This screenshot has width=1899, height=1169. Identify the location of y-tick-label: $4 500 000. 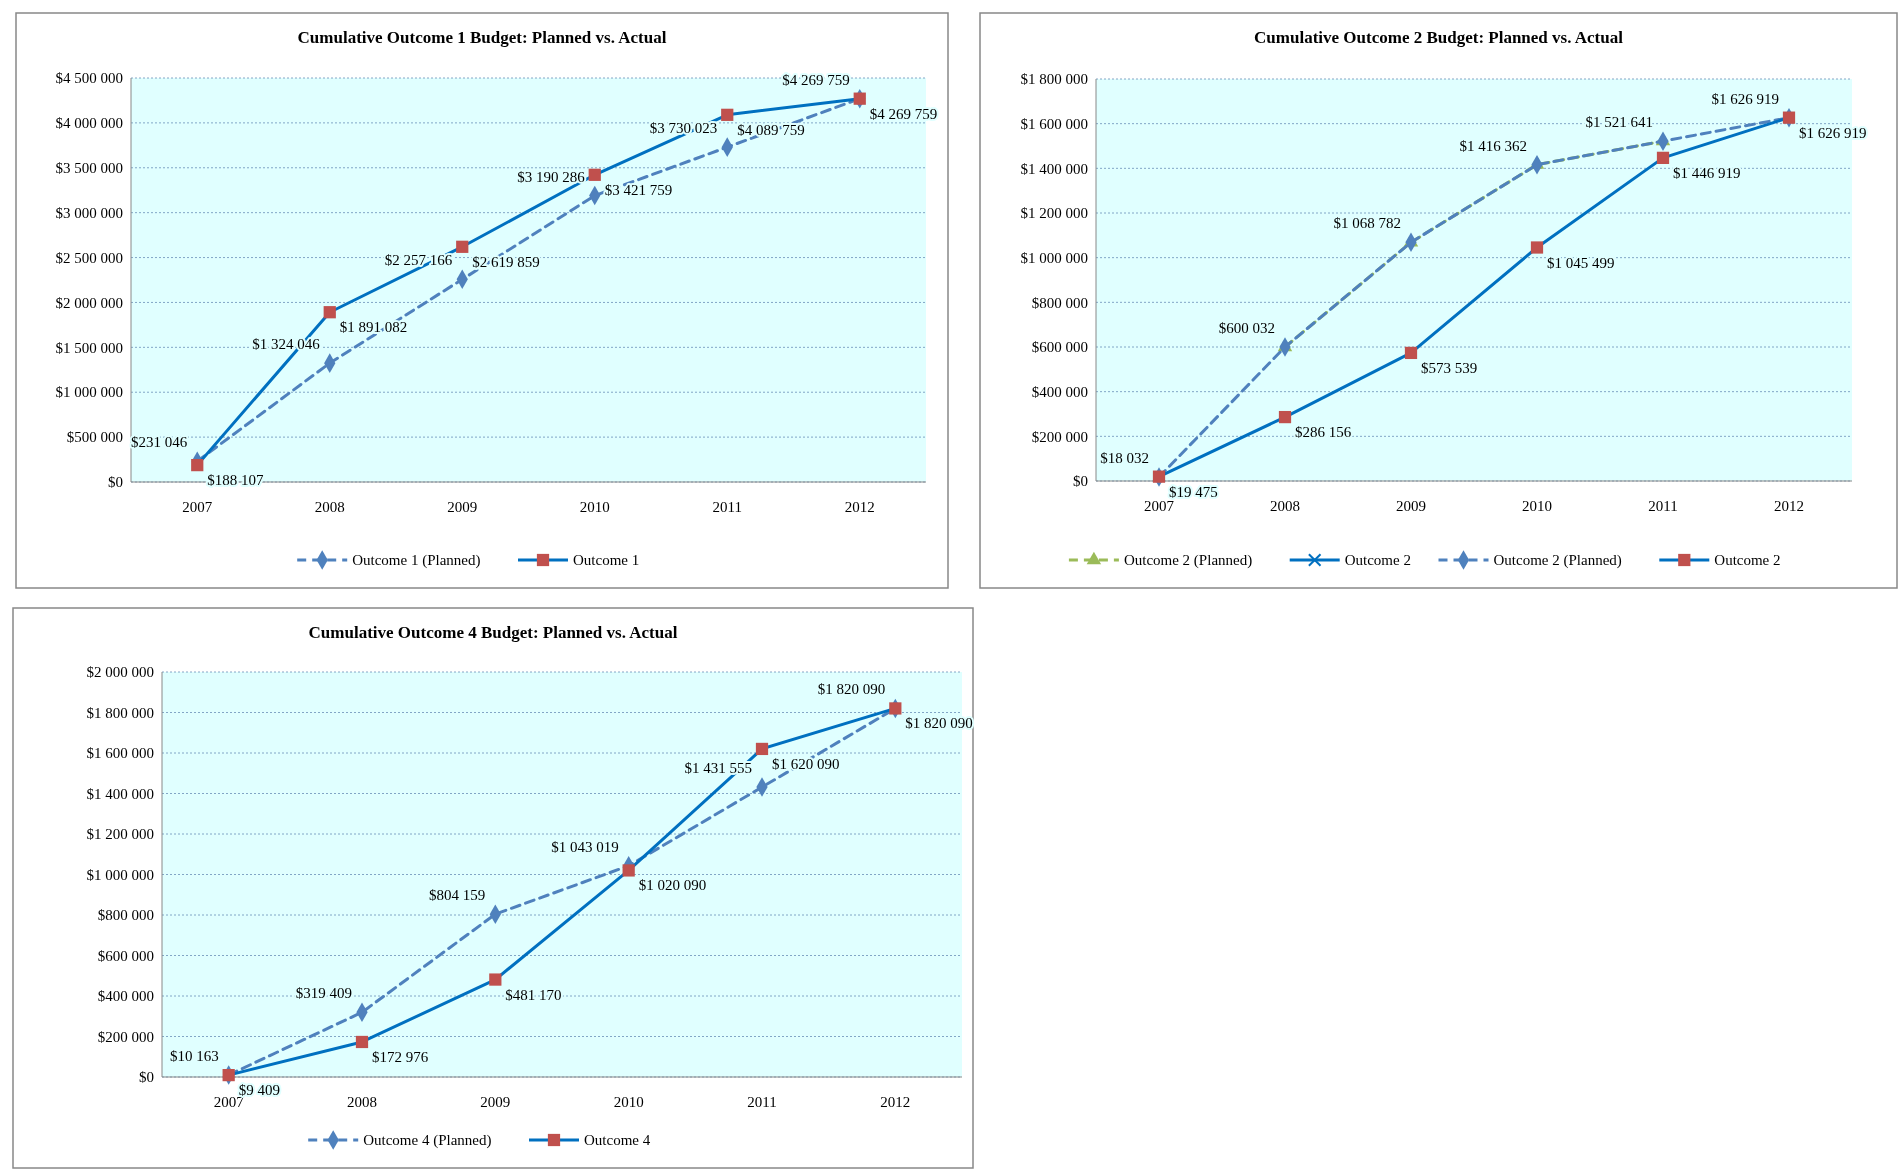
(89, 78).